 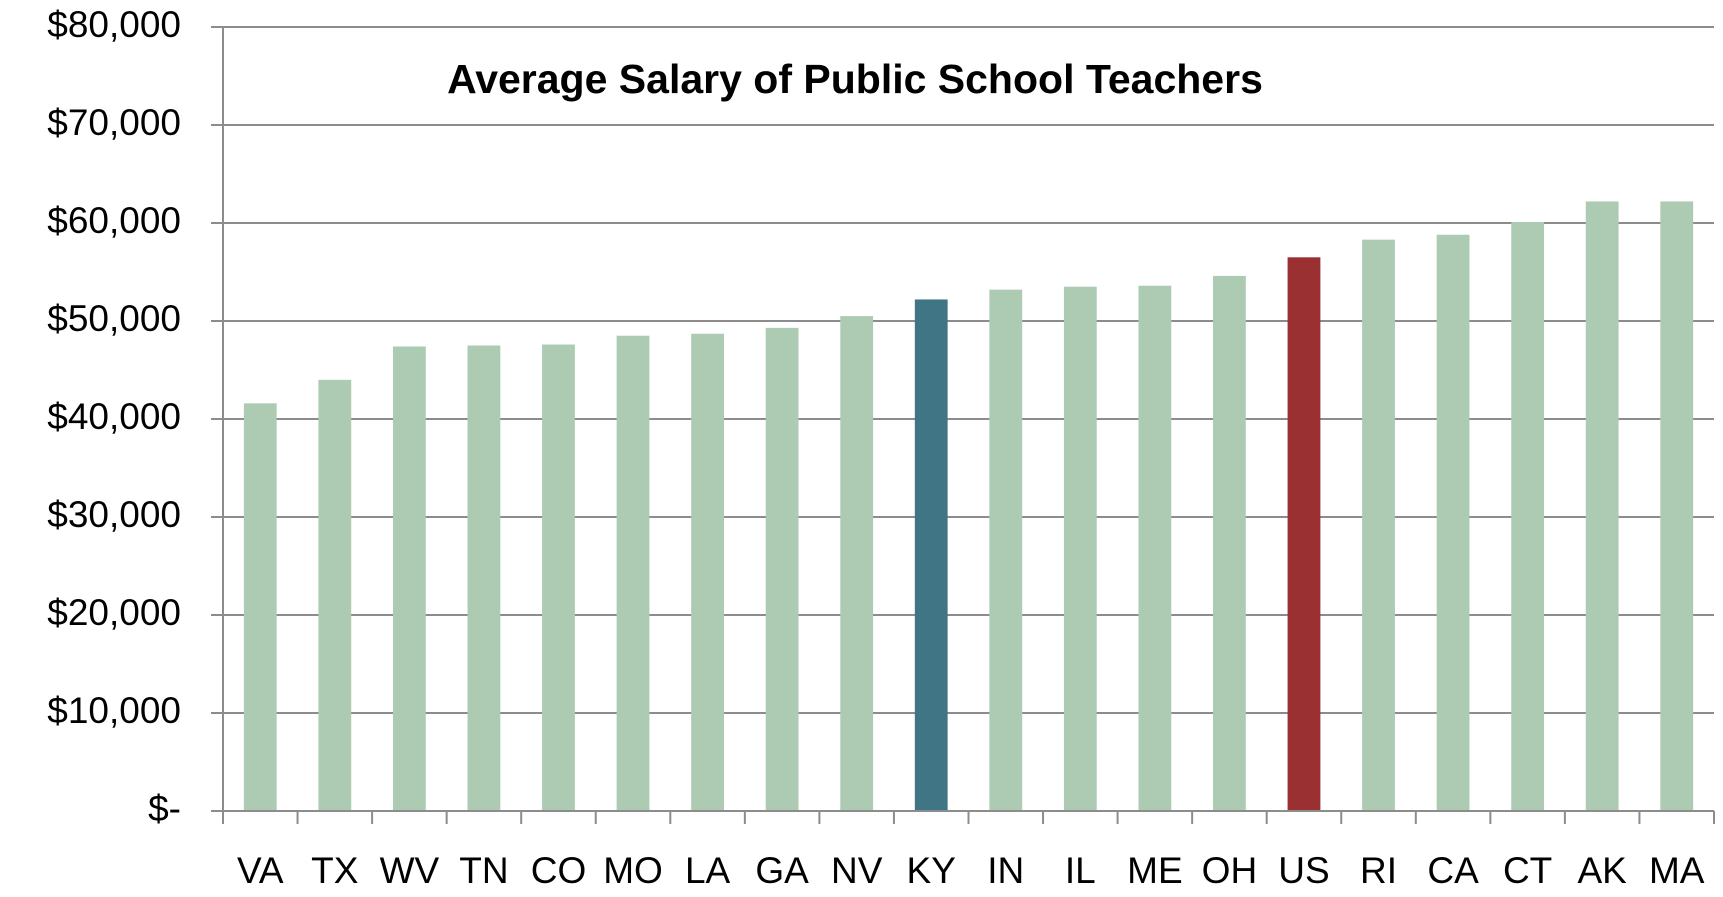 I want to click on x-tick-label: CA, so click(x=1453, y=870).